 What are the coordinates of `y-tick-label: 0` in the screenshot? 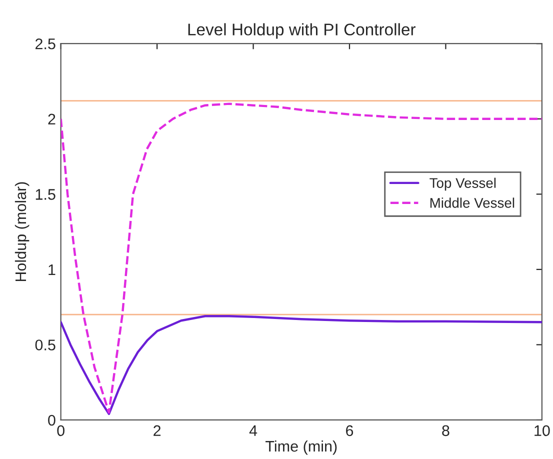 It's located at (52, 420).